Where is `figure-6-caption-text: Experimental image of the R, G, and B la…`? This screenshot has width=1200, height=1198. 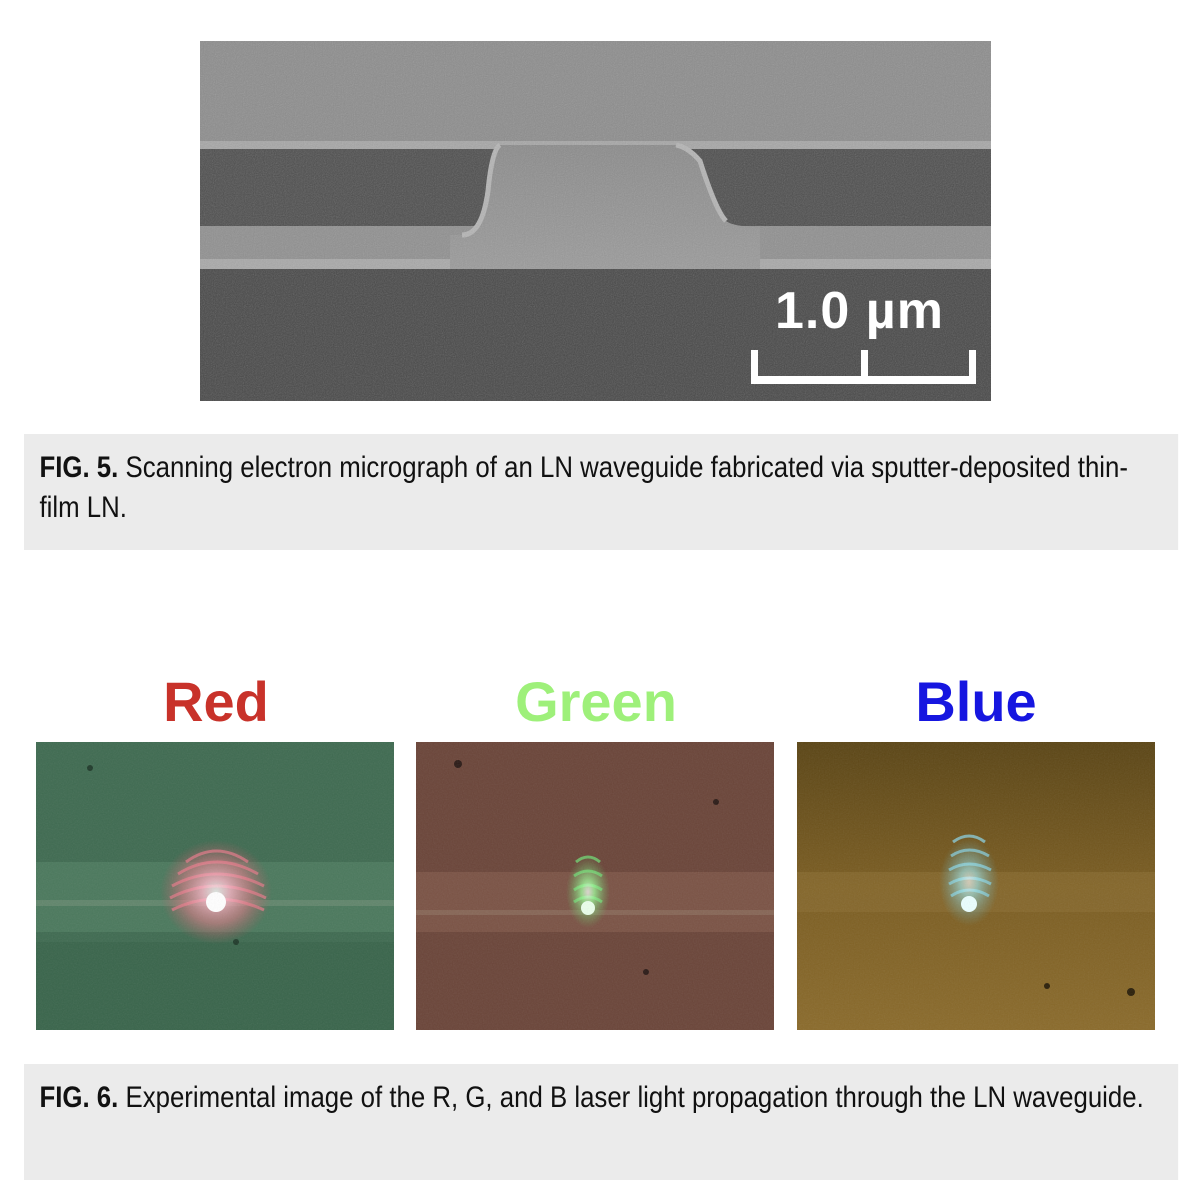
figure-6-caption-text: Experimental image of the R, G, and B la… is located at coordinates (631, 1097).